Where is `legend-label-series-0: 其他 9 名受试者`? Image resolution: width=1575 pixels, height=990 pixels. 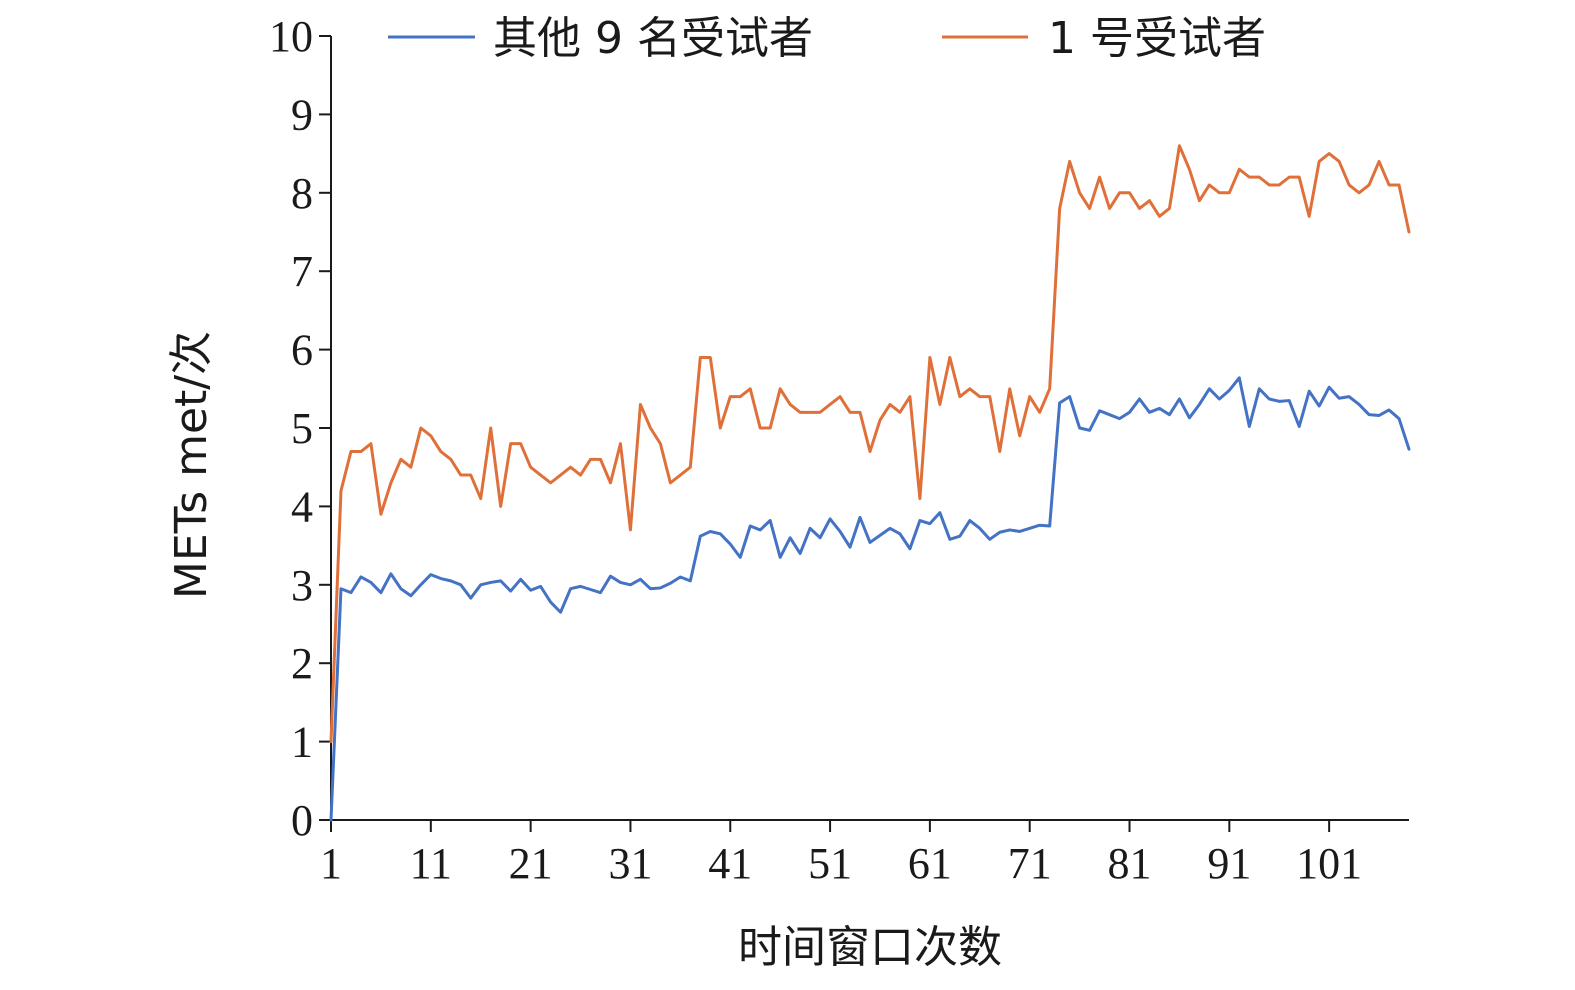
legend-label-series-0: 其他 9 名受试者 is located at coordinates (653, 38).